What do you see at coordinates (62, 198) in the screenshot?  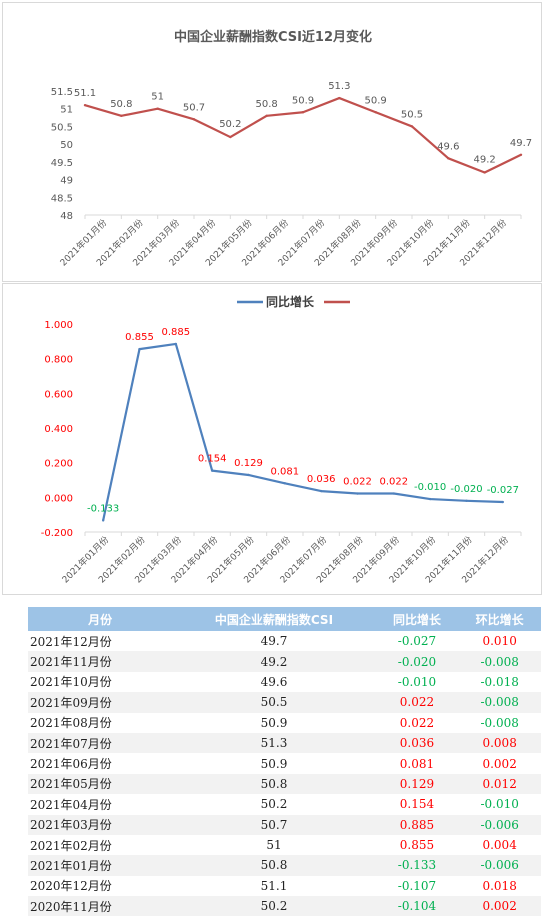 I see `y-tick-label: 48.5` at bounding box center [62, 198].